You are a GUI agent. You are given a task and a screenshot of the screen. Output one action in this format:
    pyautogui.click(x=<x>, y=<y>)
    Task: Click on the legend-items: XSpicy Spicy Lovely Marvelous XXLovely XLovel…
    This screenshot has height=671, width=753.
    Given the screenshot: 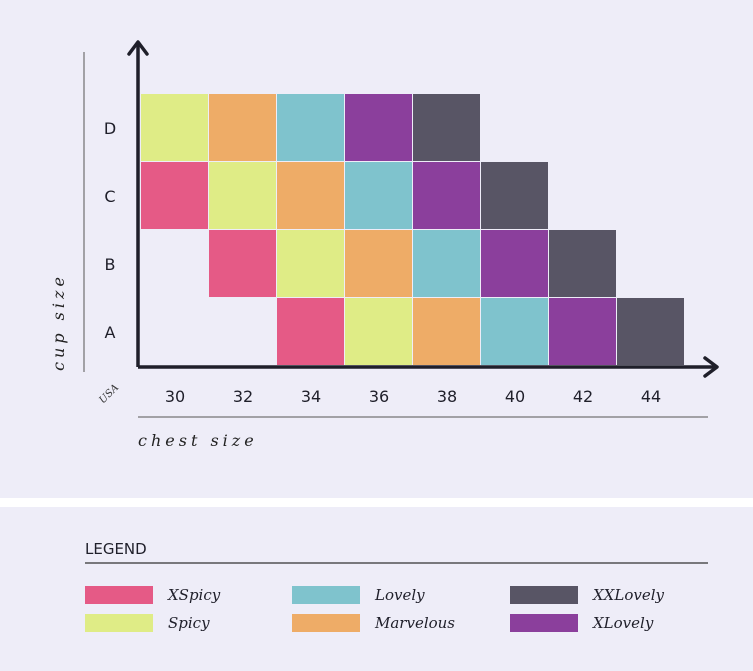 What is the action you would take?
    pyautogui.click(x=374, y=609)
    